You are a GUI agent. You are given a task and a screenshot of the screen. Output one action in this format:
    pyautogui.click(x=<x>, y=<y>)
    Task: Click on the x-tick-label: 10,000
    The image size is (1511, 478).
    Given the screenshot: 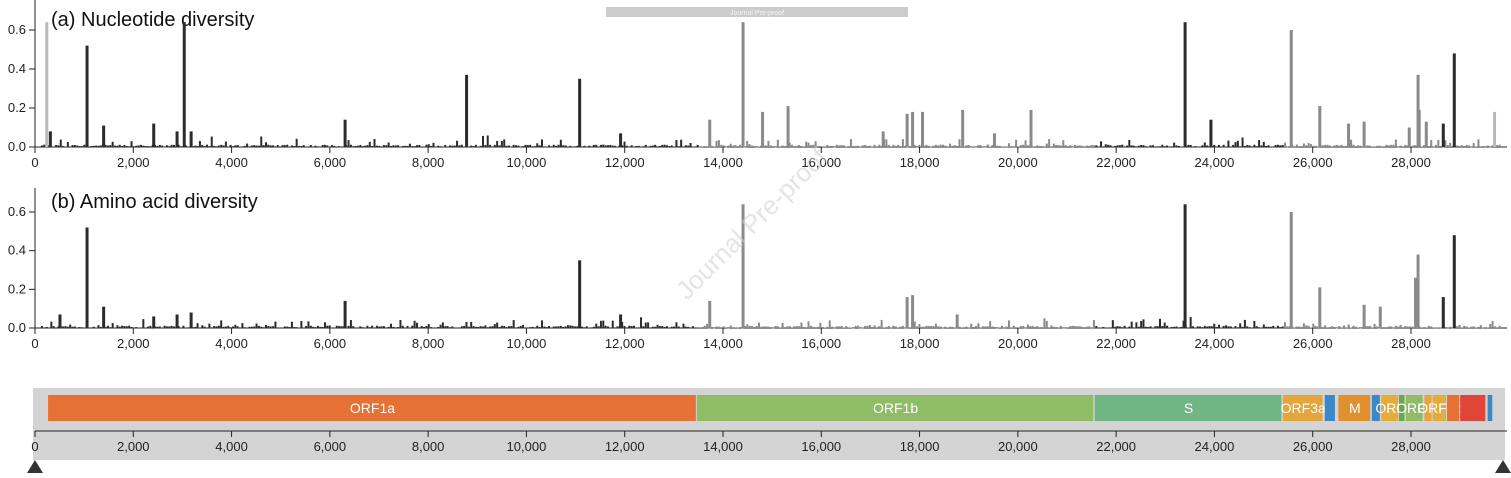 What is the action you would take?
    pyautogui.click(x=527, y=343)
    